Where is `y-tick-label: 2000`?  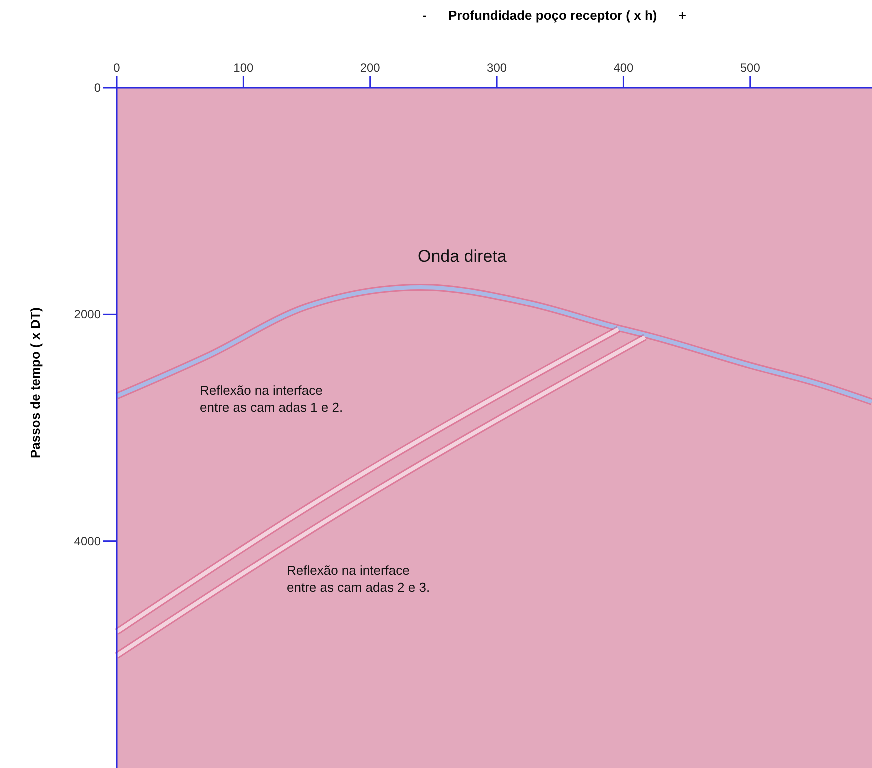
y-tick-label: 2000 is located at coordinates (88, 315).